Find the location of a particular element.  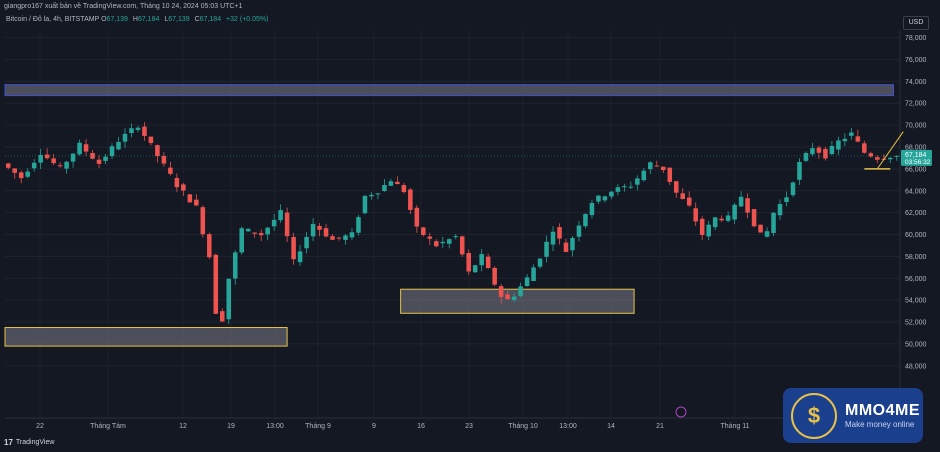

tradingview-logo: 17 TradingView is located at coordinates (29, 442).